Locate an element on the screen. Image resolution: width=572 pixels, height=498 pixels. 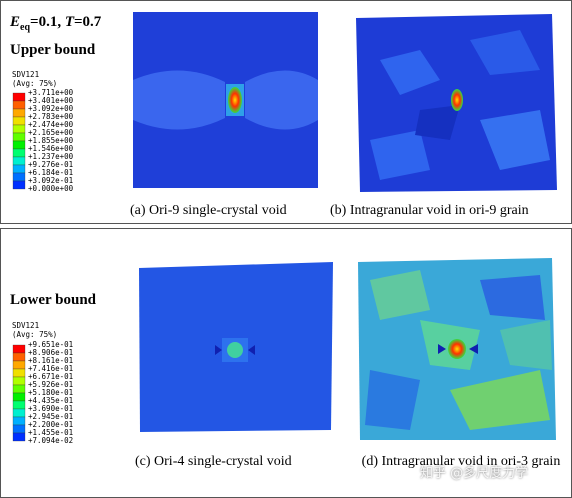
legend-label: +2.165e+00 is located at coordinates (51, 132).